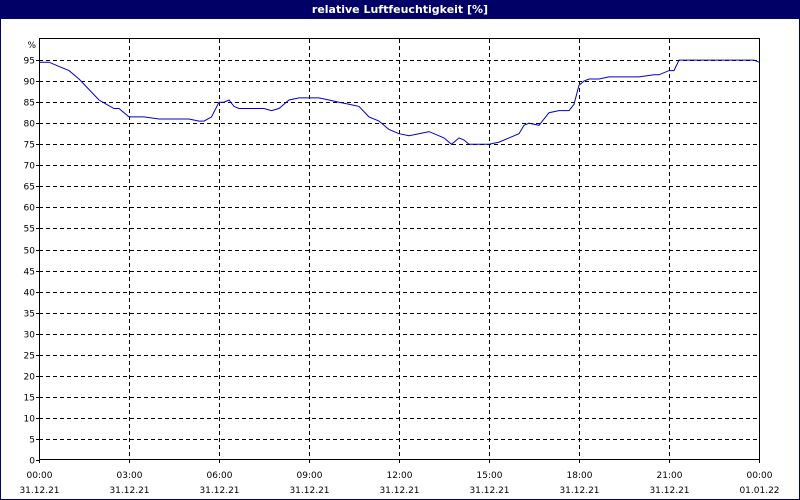 The width and height of the screenshot is (800, 500). I want to click on x-tick-time-label: 18:00, so click(580, 476).